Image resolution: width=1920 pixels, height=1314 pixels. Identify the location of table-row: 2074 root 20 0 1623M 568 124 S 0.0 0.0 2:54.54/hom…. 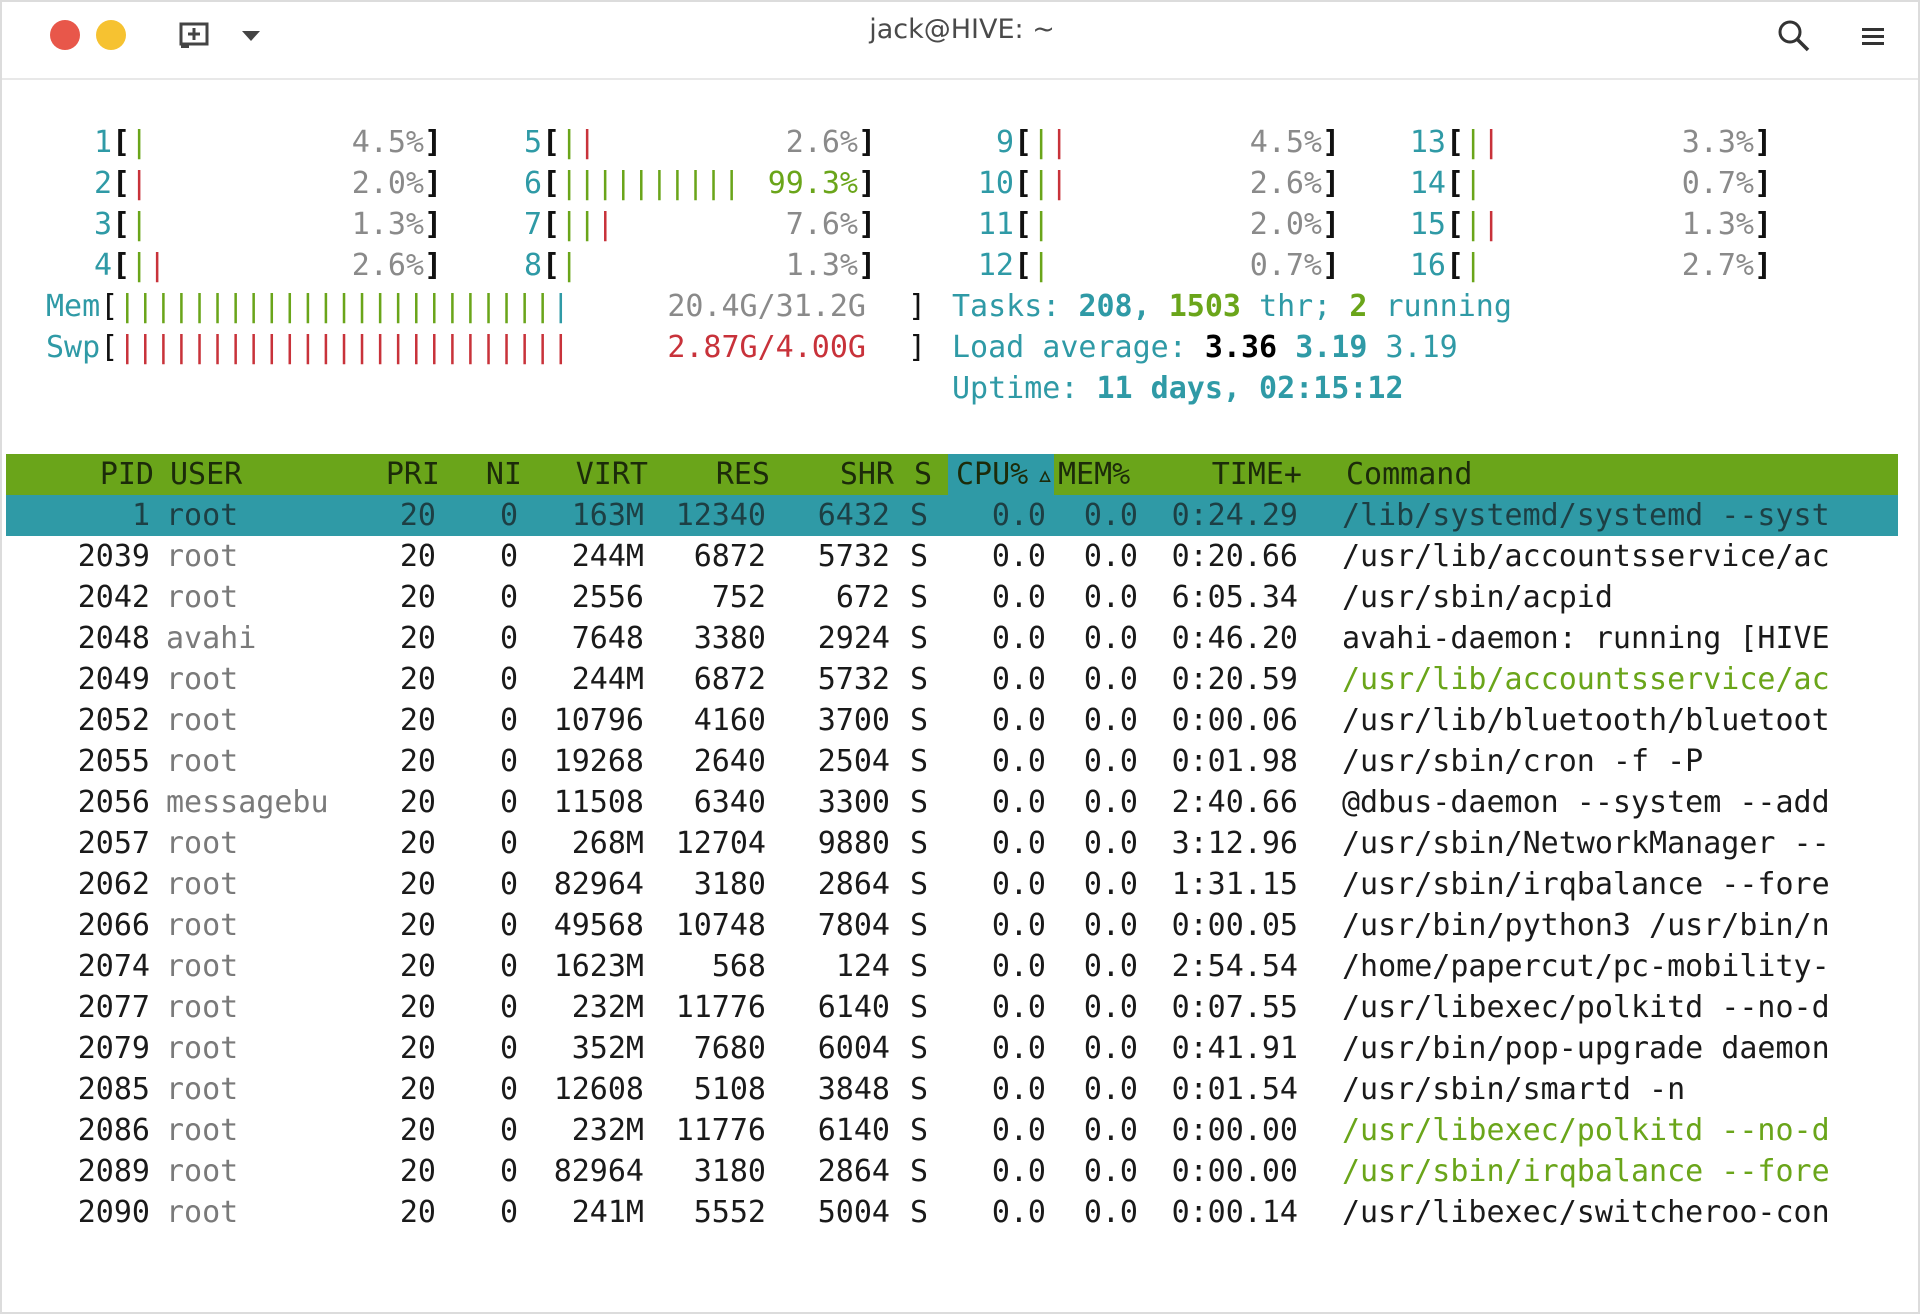
(960, 966).